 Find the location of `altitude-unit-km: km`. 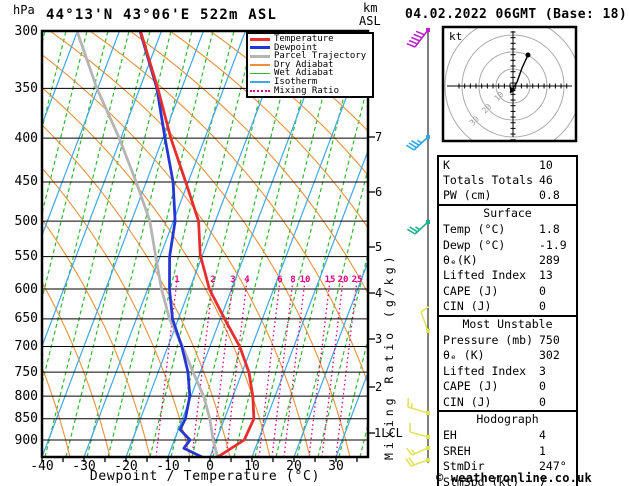

altitude-unit-km: km is located at coordinates (370, 8).